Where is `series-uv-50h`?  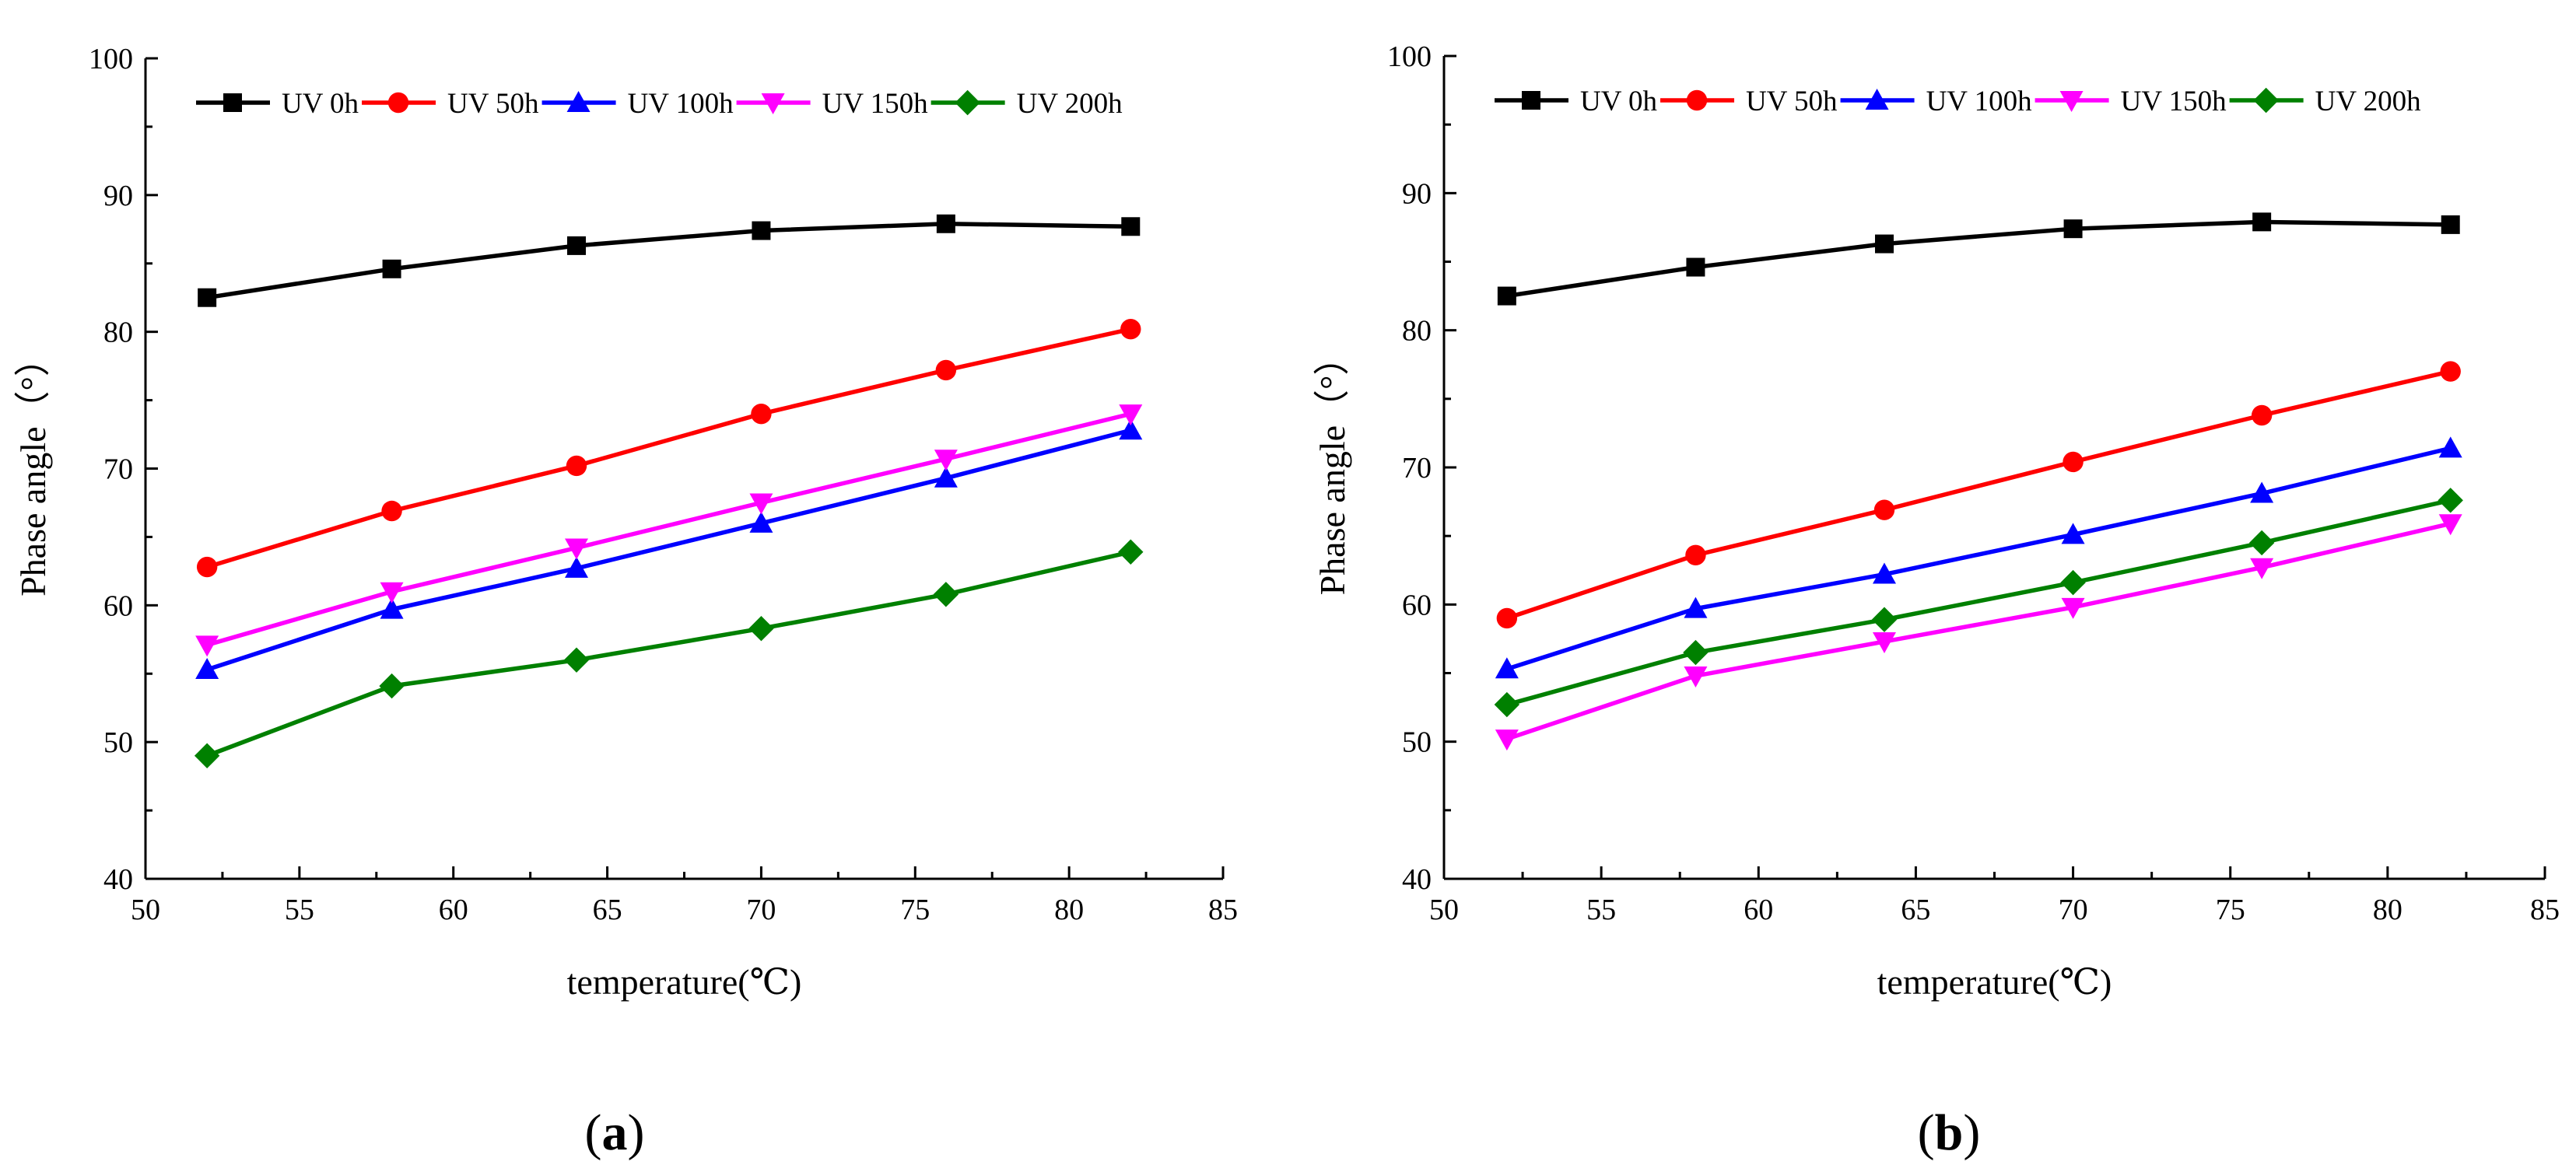 series-uv-50h is located at coordinates (1978, 495).